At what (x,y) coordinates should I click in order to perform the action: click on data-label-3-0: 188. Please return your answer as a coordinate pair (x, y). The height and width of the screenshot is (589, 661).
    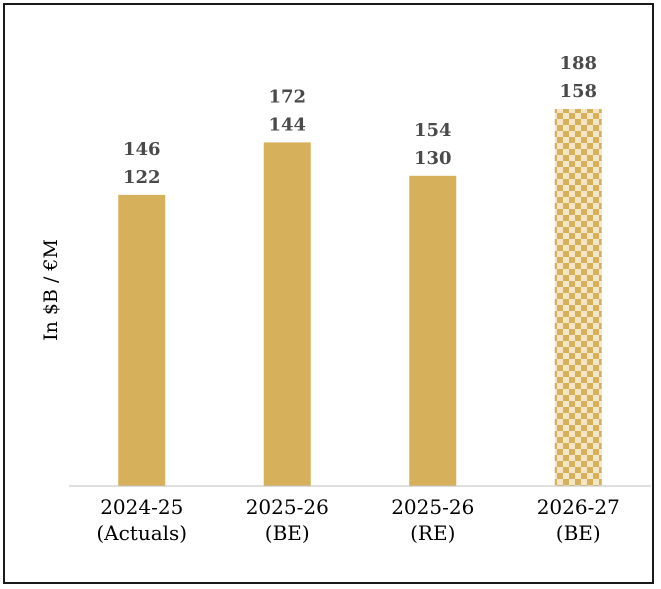
    Looking at the image, I should click on (578, 63).